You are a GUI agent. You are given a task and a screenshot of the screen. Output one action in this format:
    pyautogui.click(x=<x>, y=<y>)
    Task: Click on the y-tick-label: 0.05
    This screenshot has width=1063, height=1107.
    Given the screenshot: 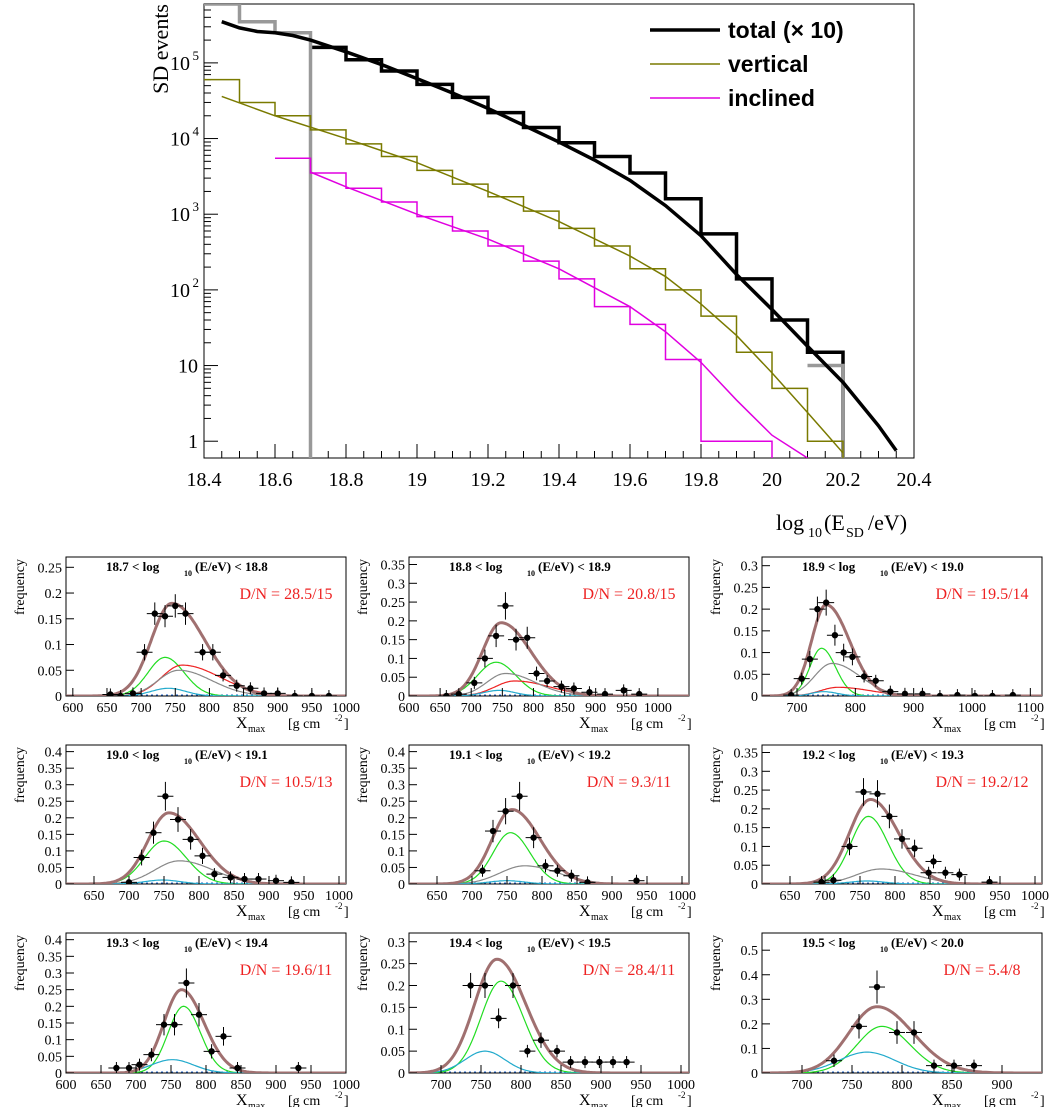 What is the action you would take?
    pyautogui.click(x=50, y=868)
    